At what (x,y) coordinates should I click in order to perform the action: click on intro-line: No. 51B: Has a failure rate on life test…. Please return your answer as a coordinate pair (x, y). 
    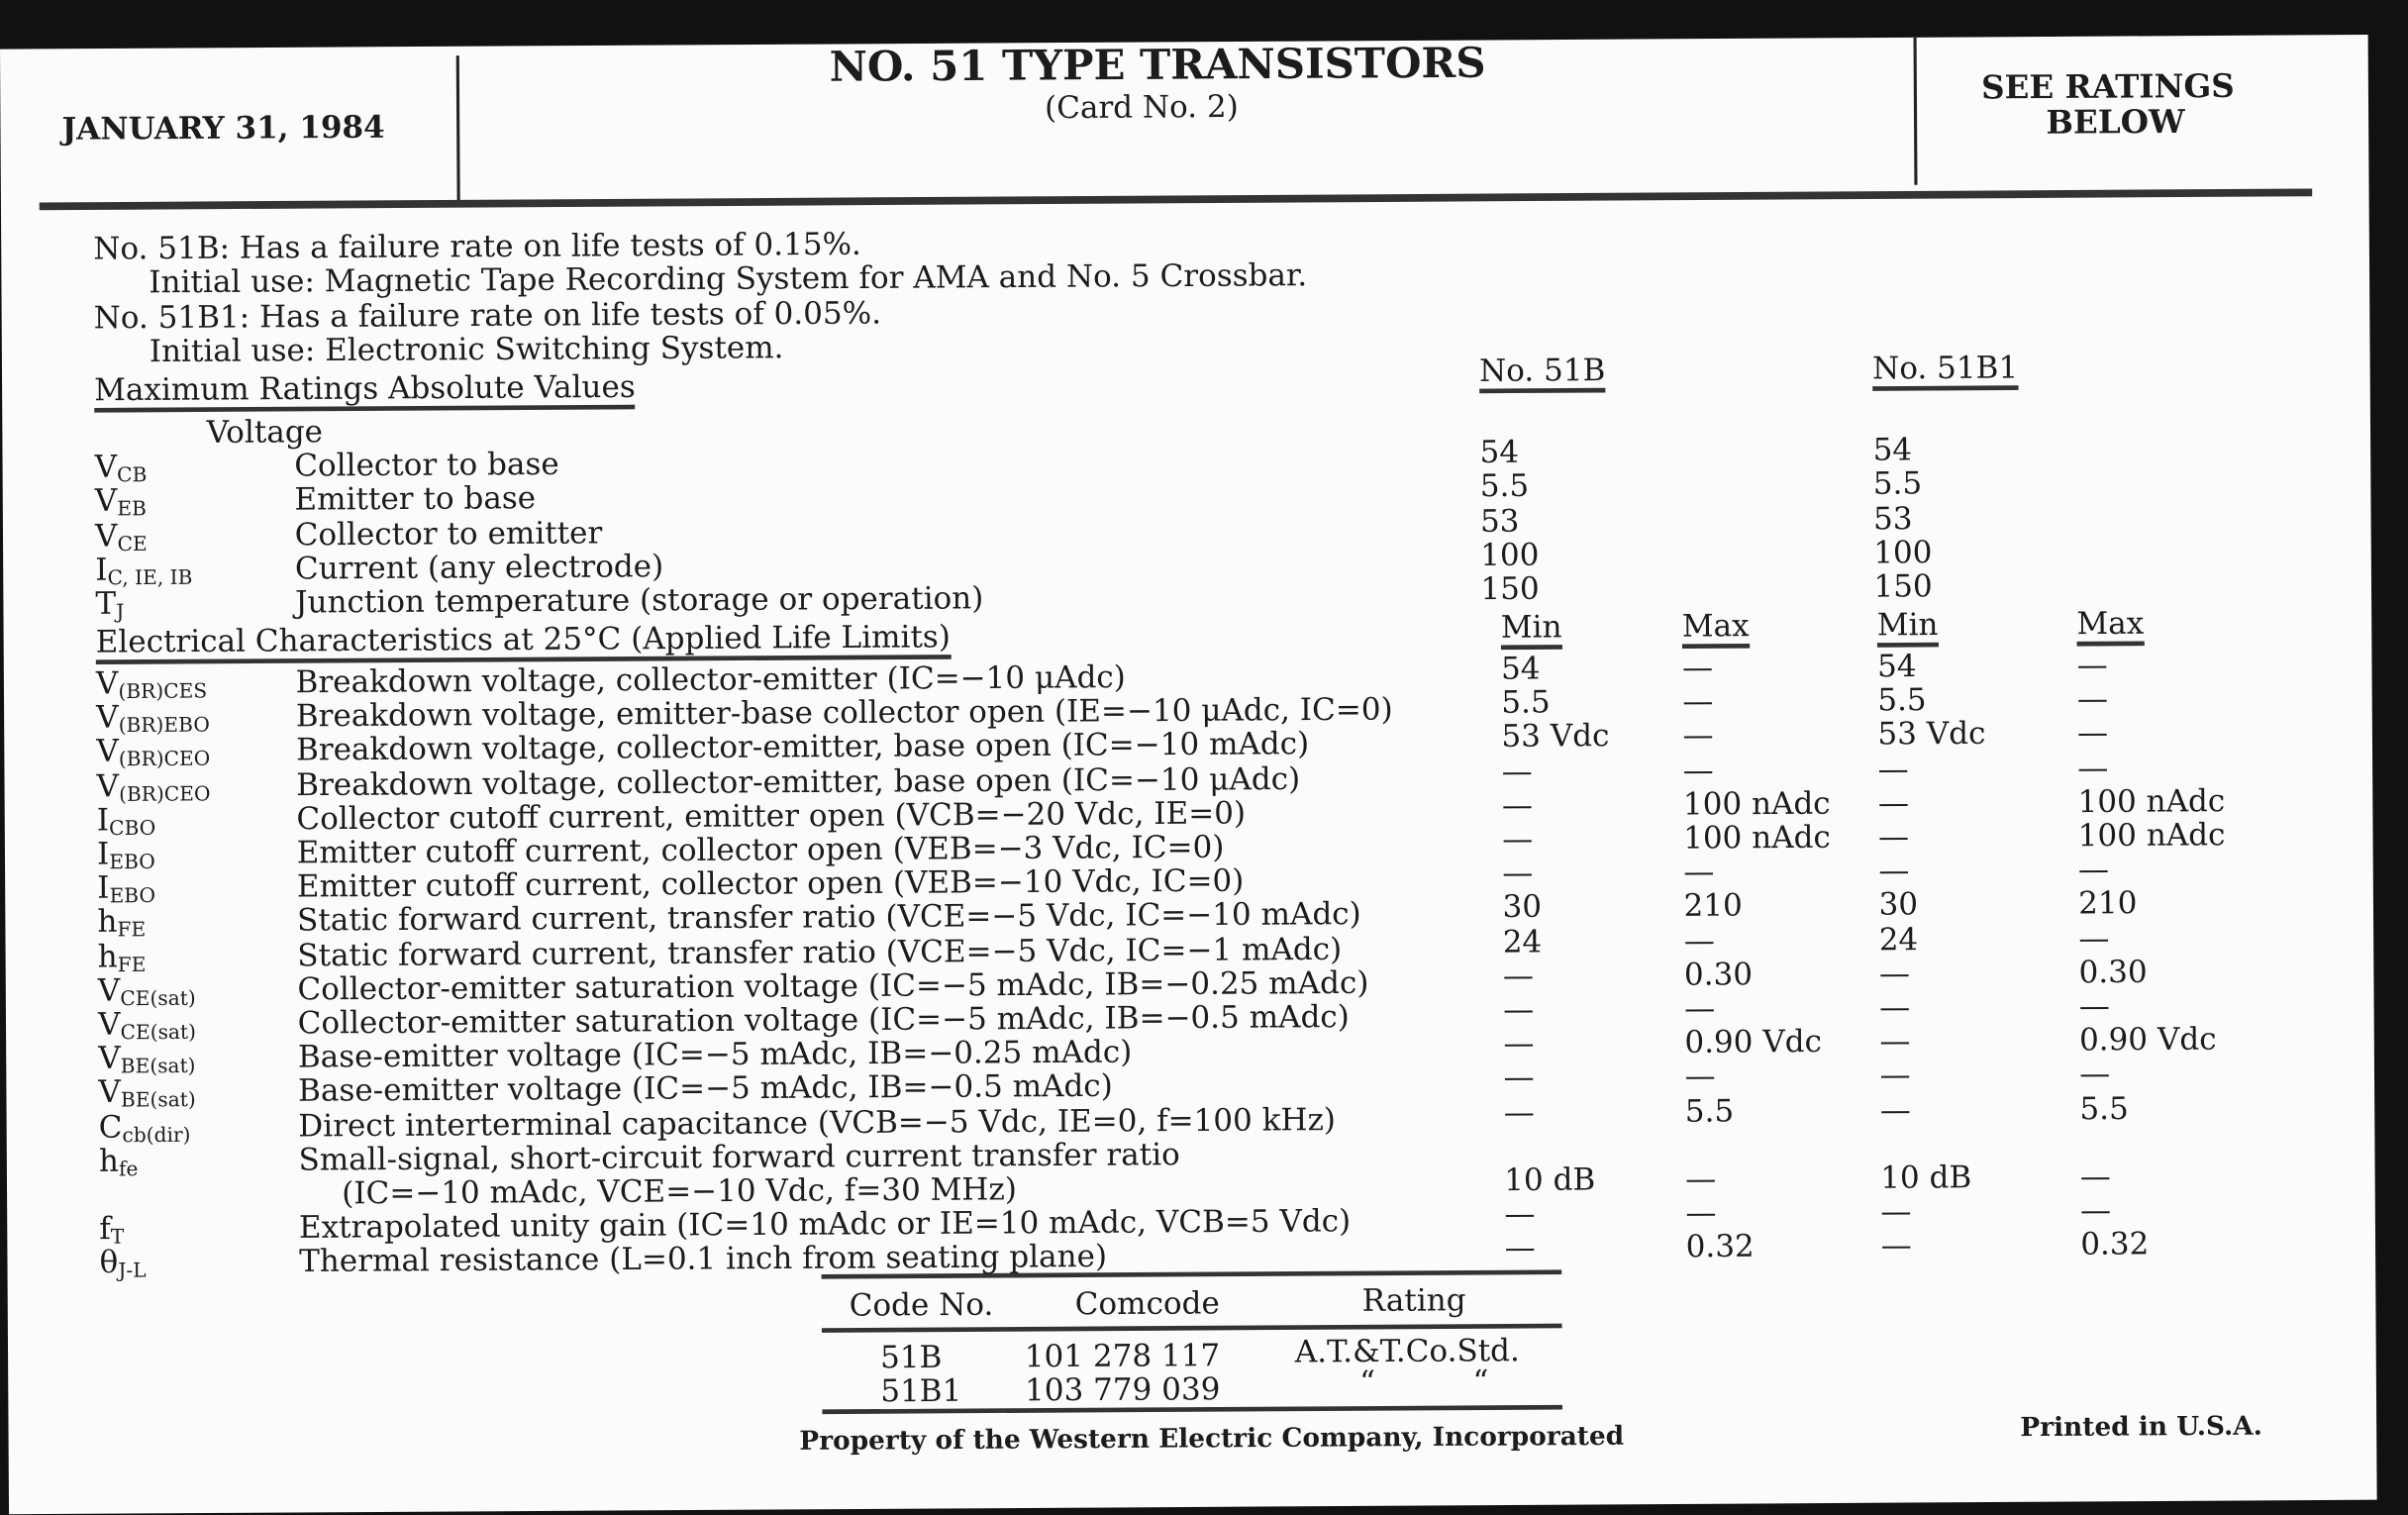
    Looking at the image, I should click on (477, 246).